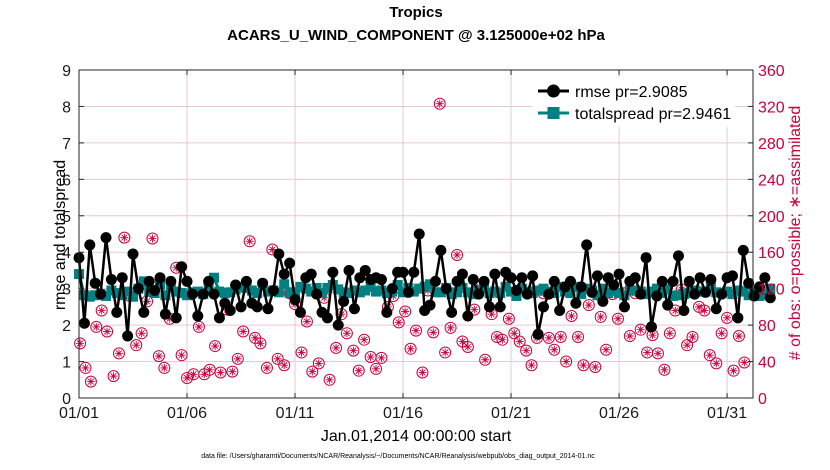  I want to click on y-tick-label: 8, so click(66, 107).